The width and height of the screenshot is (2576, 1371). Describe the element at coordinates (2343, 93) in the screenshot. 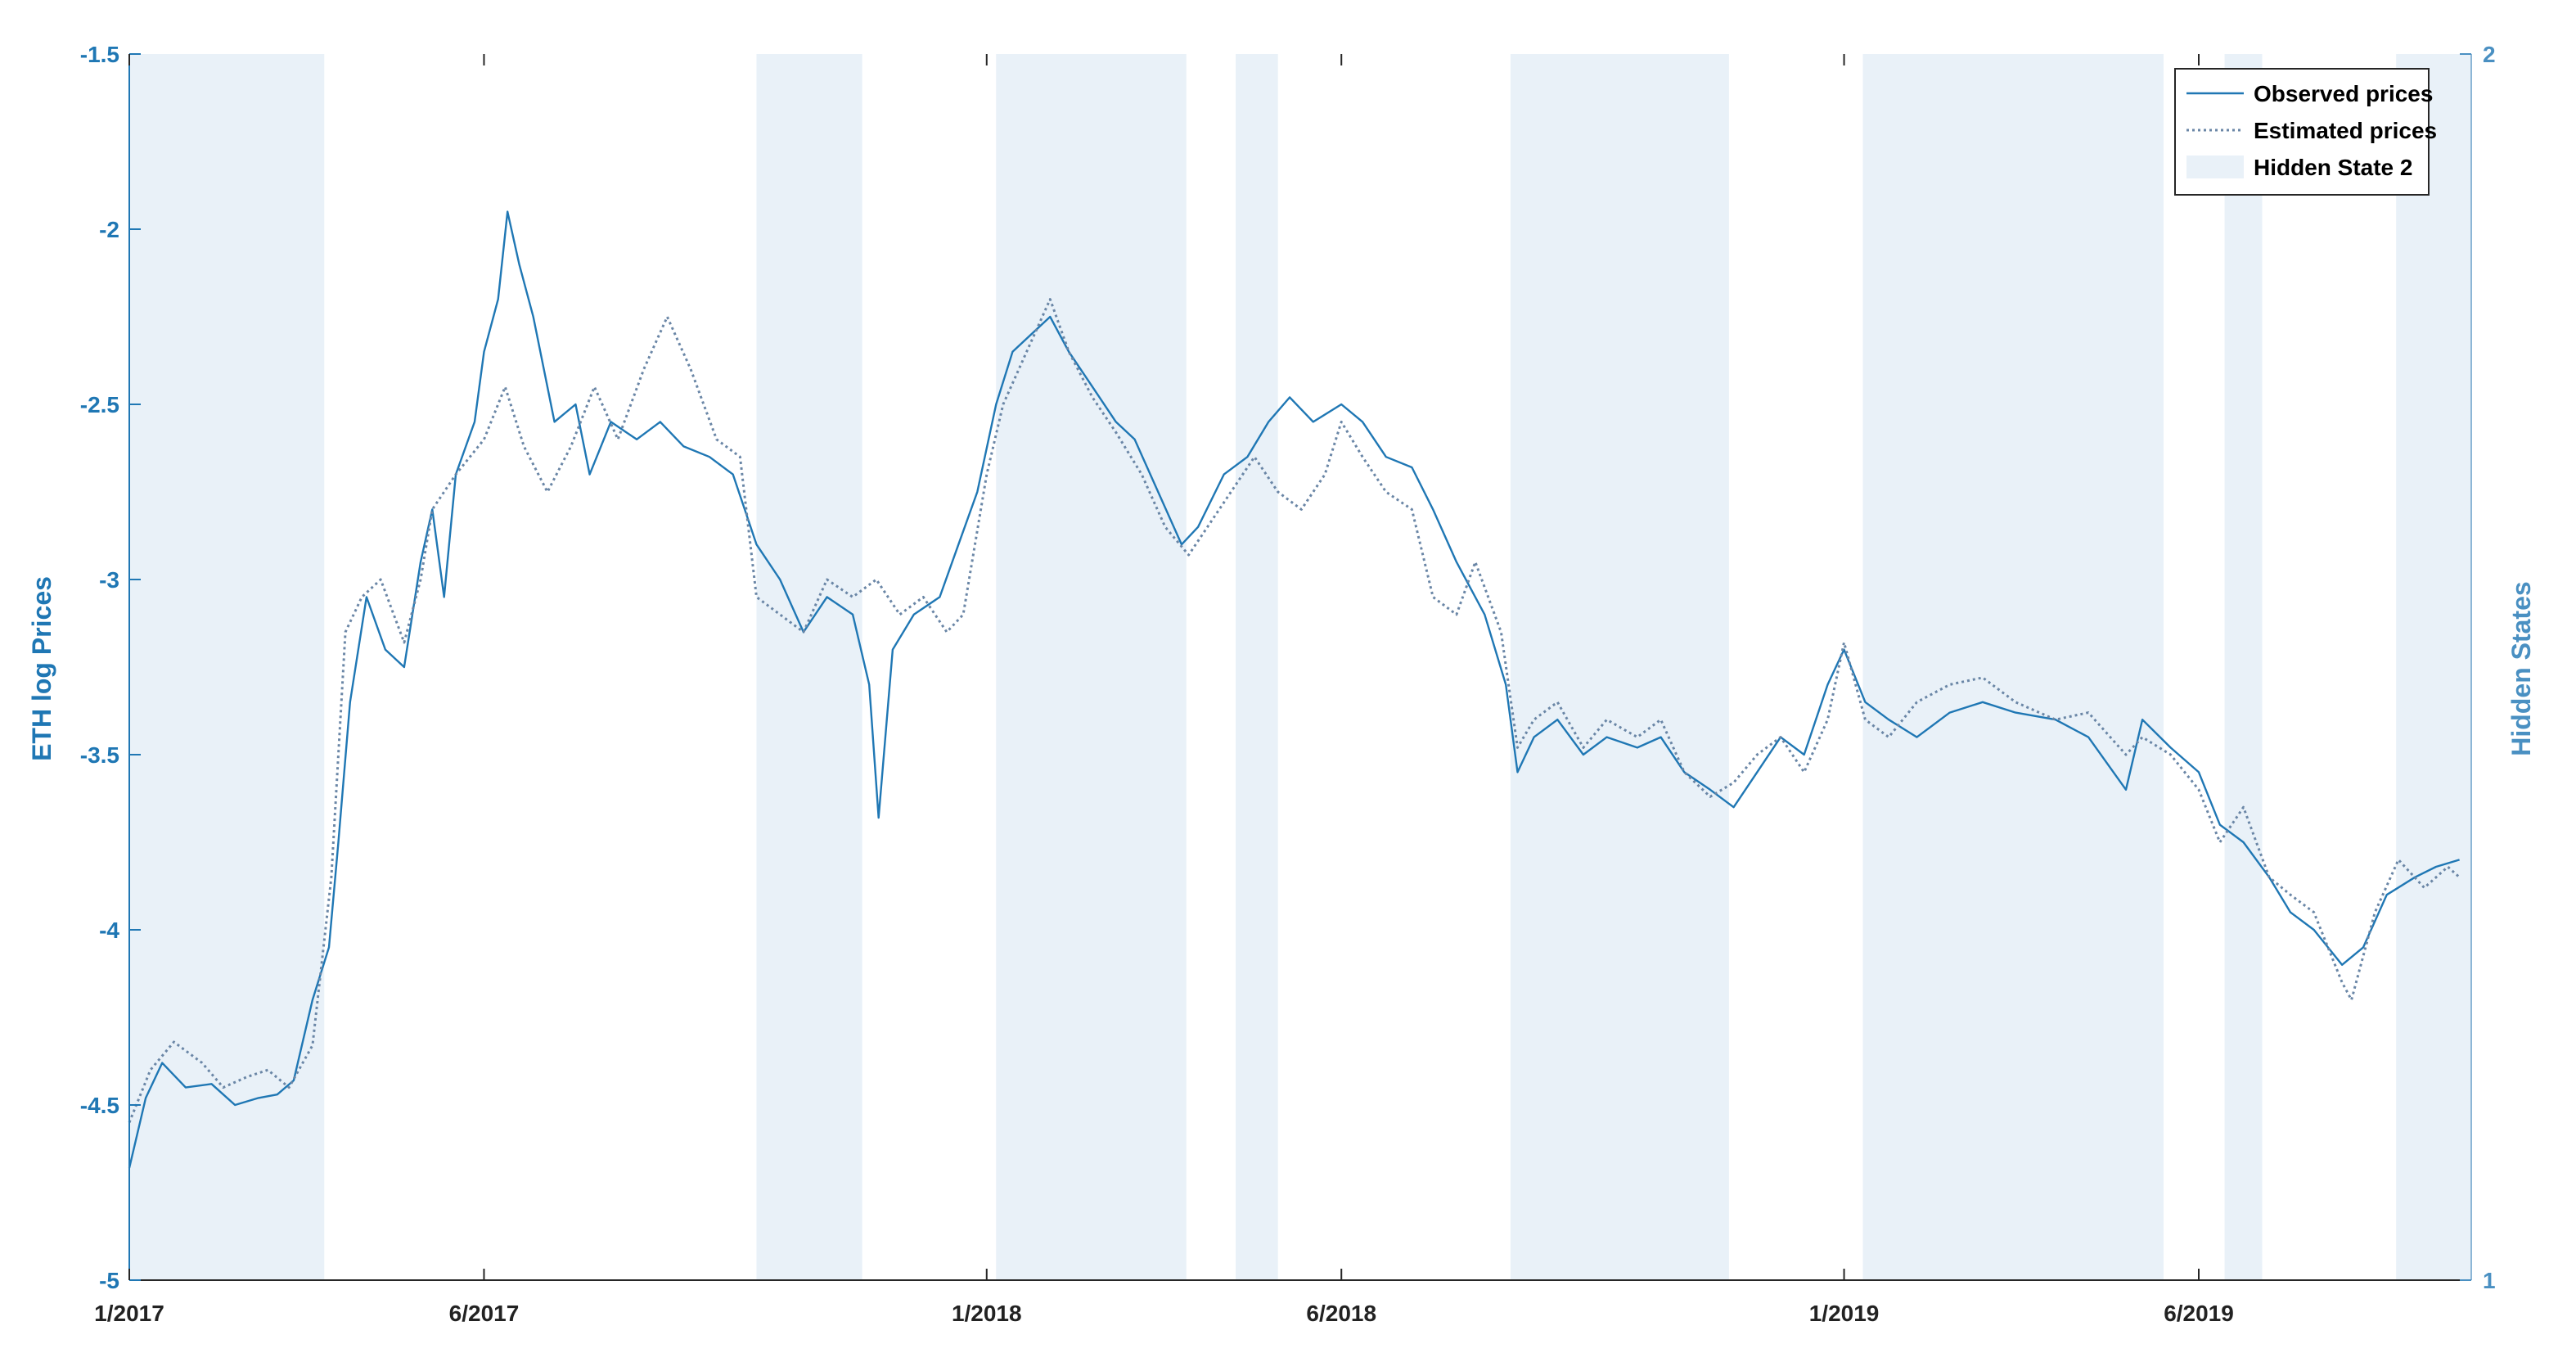

I see `legend-label-0: Observed prices` at that location.